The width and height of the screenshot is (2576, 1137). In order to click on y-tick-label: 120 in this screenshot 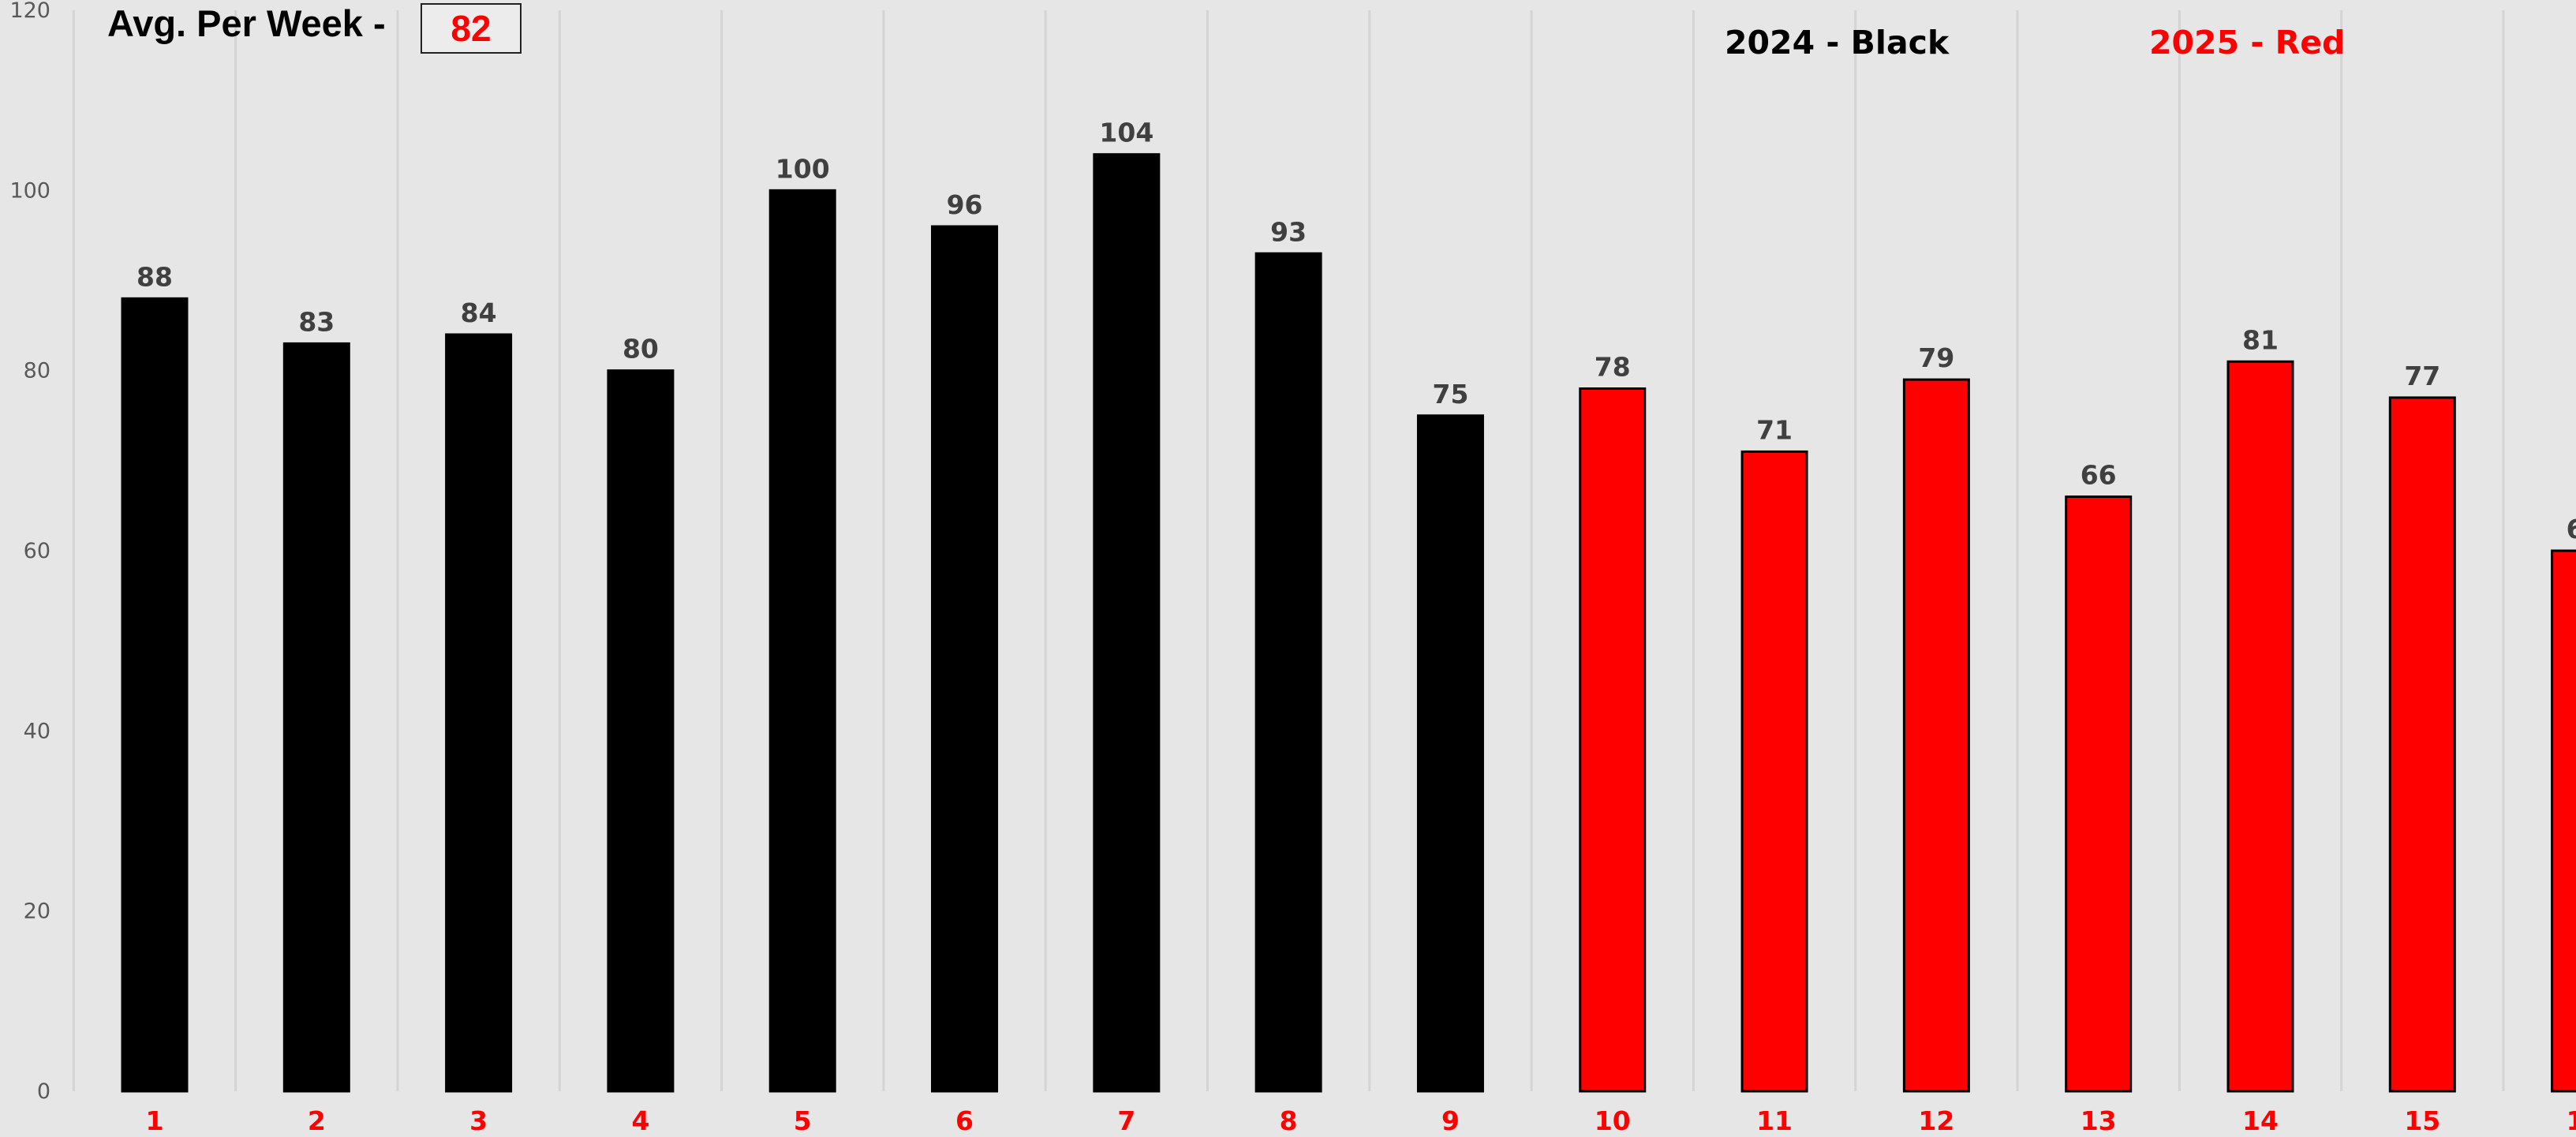, I will do `click(29, 11)`.